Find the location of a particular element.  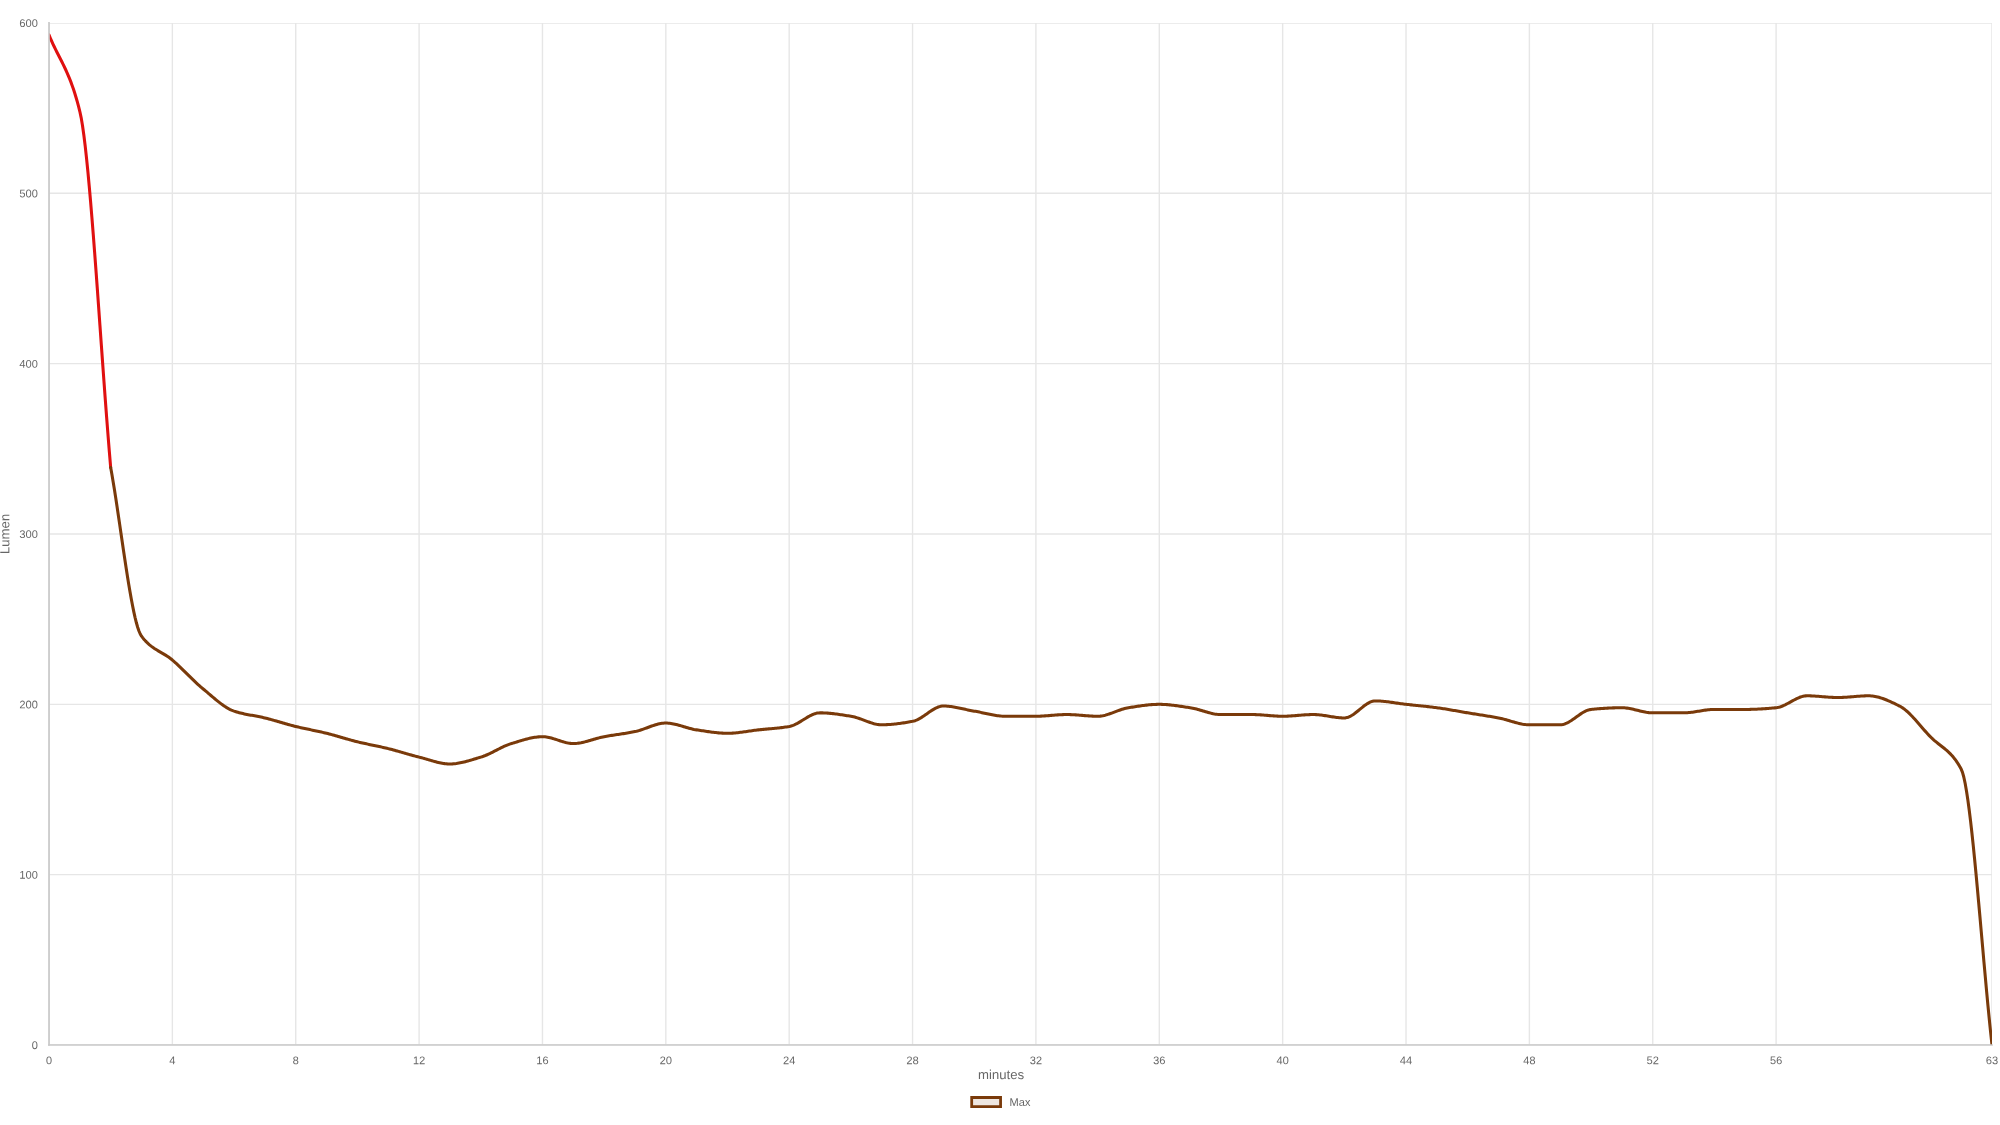

x-tick-label: 0 is located at coordinates (49, 1060).